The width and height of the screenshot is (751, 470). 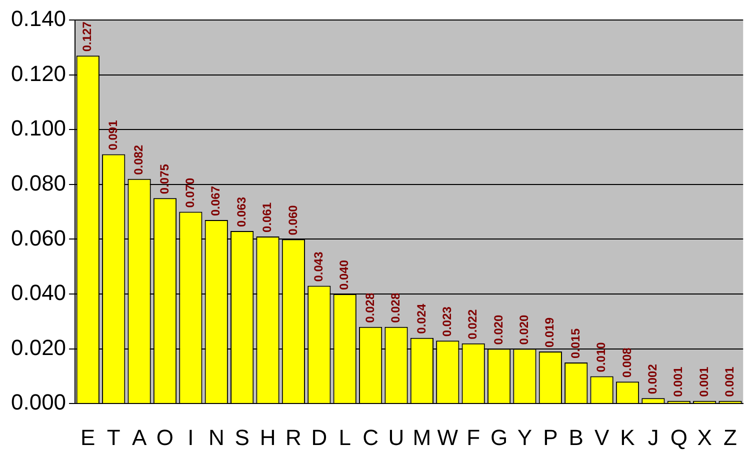 What do you see at coordinates (113, 437) in the screenshot?
I see `x-tick-label: T` at bounding box center [113, 437].